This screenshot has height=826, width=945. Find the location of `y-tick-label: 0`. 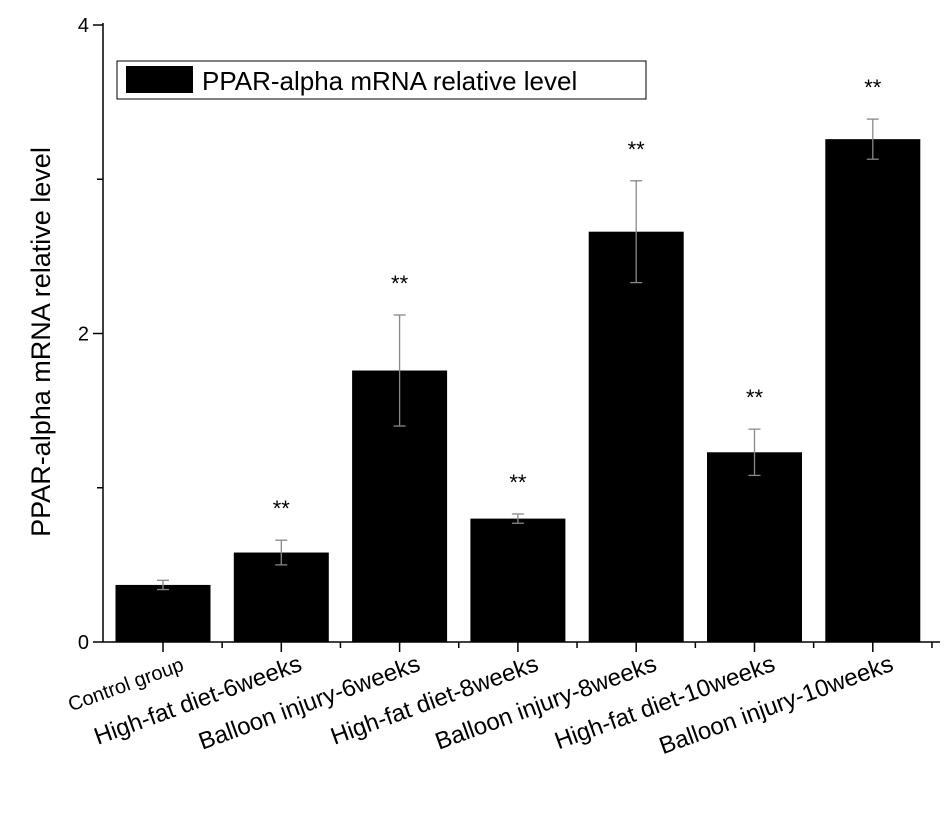

y-tick-label: 0 is located at coordinates (83, 643).